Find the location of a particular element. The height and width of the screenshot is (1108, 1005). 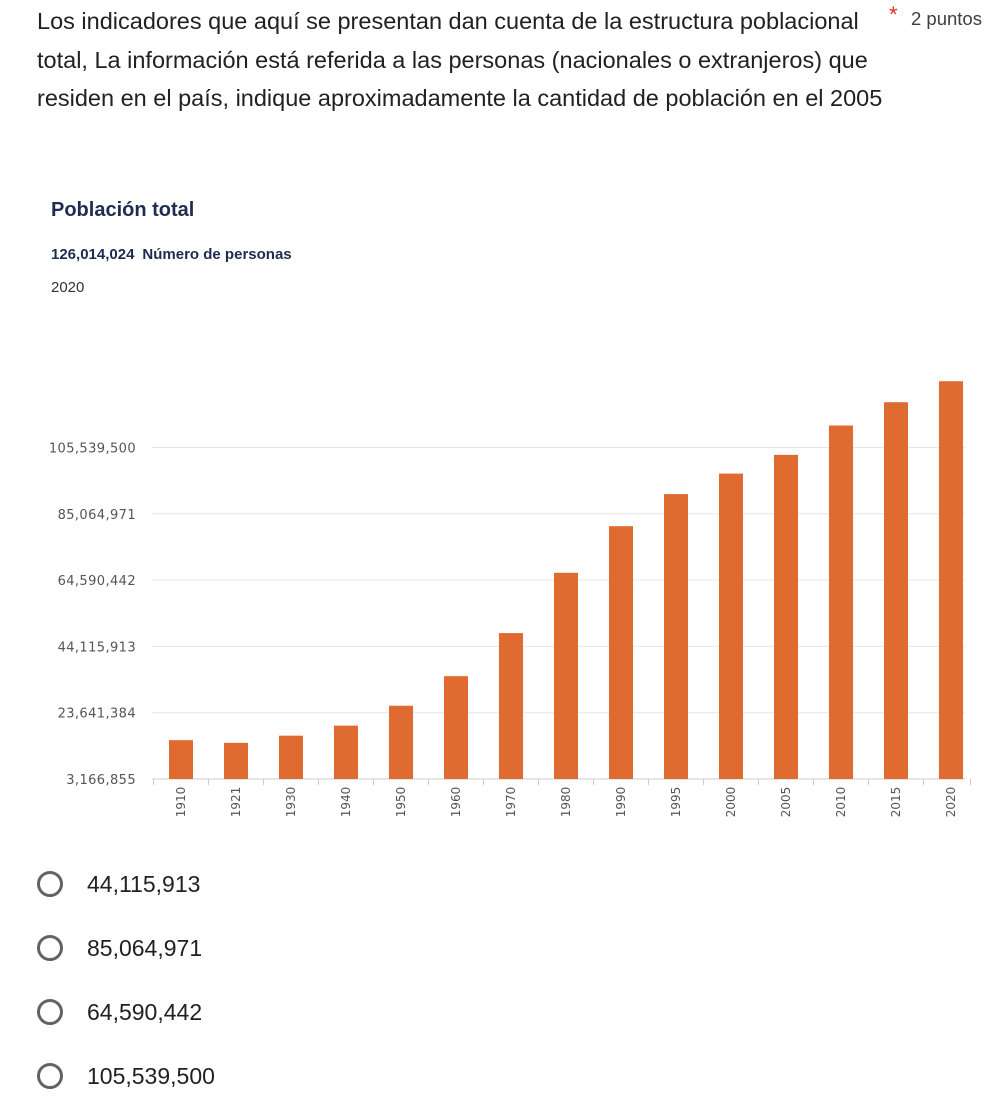

option-3: 64,590,442 is located at coordinates (126, 1012).